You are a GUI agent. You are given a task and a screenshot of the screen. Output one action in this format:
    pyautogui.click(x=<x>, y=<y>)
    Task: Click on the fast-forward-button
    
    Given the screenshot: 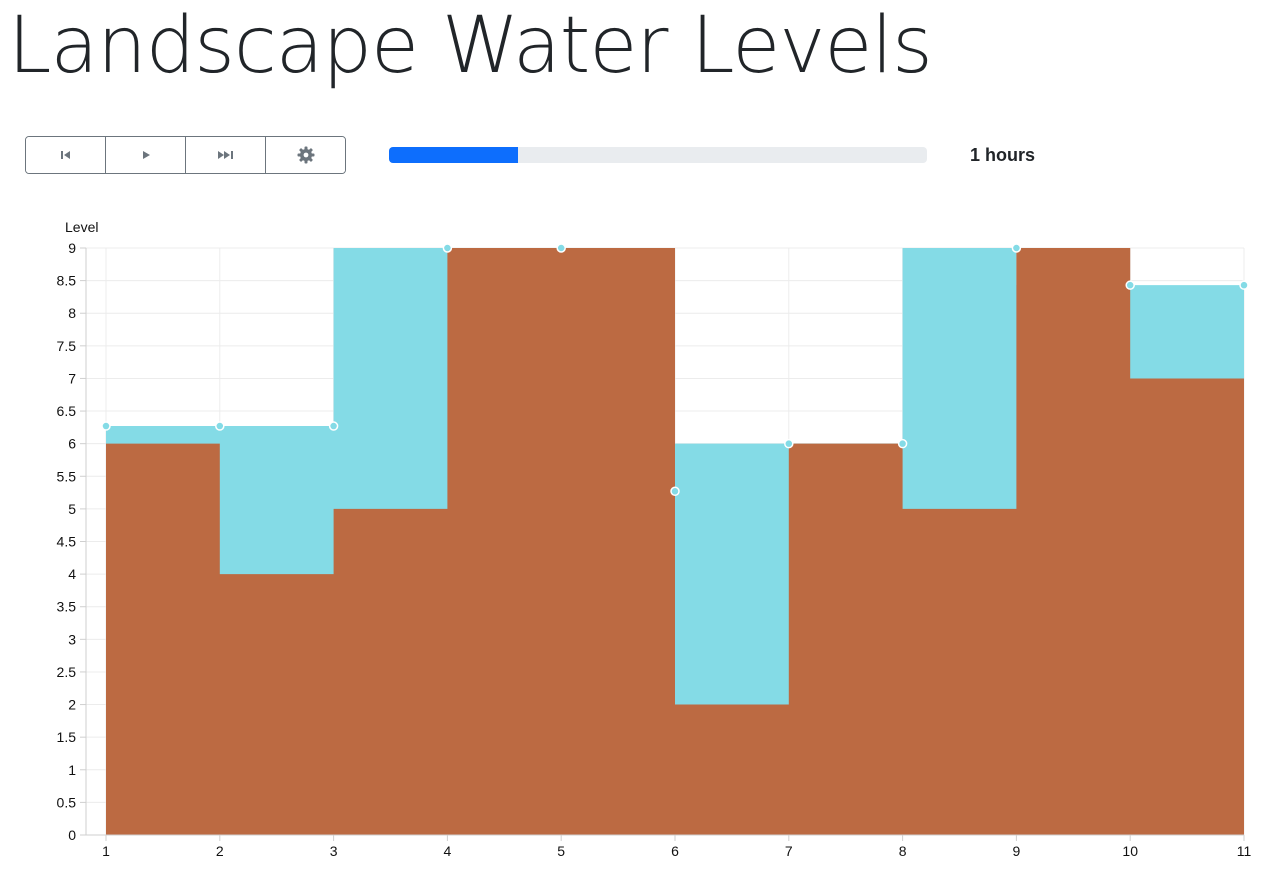 What is the action you would take?
    pyautogui.click(x=226, y=155)
    